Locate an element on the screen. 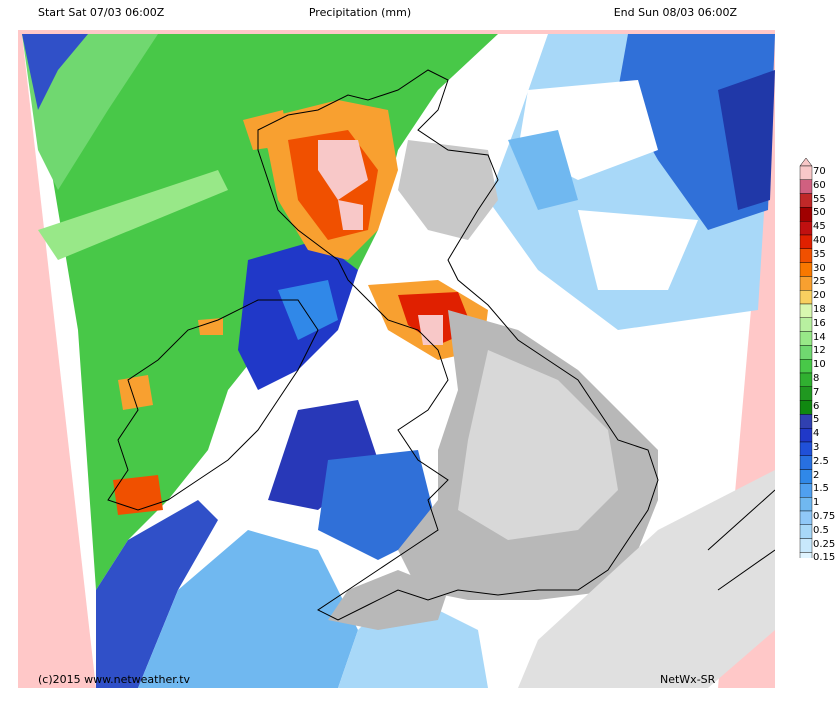 Image resolution: width=835 pixels, height=715 pixels. legend-level-label: 14 is located at coordinates (819, 337).